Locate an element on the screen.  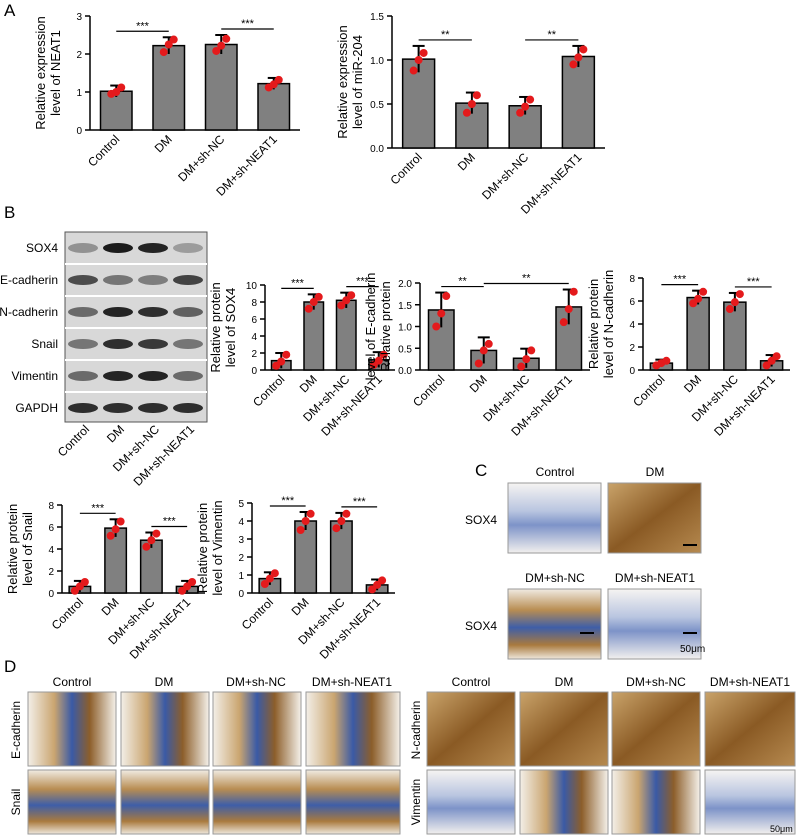
y-axis-label: Relative expression is located at coordinates (342, 81).